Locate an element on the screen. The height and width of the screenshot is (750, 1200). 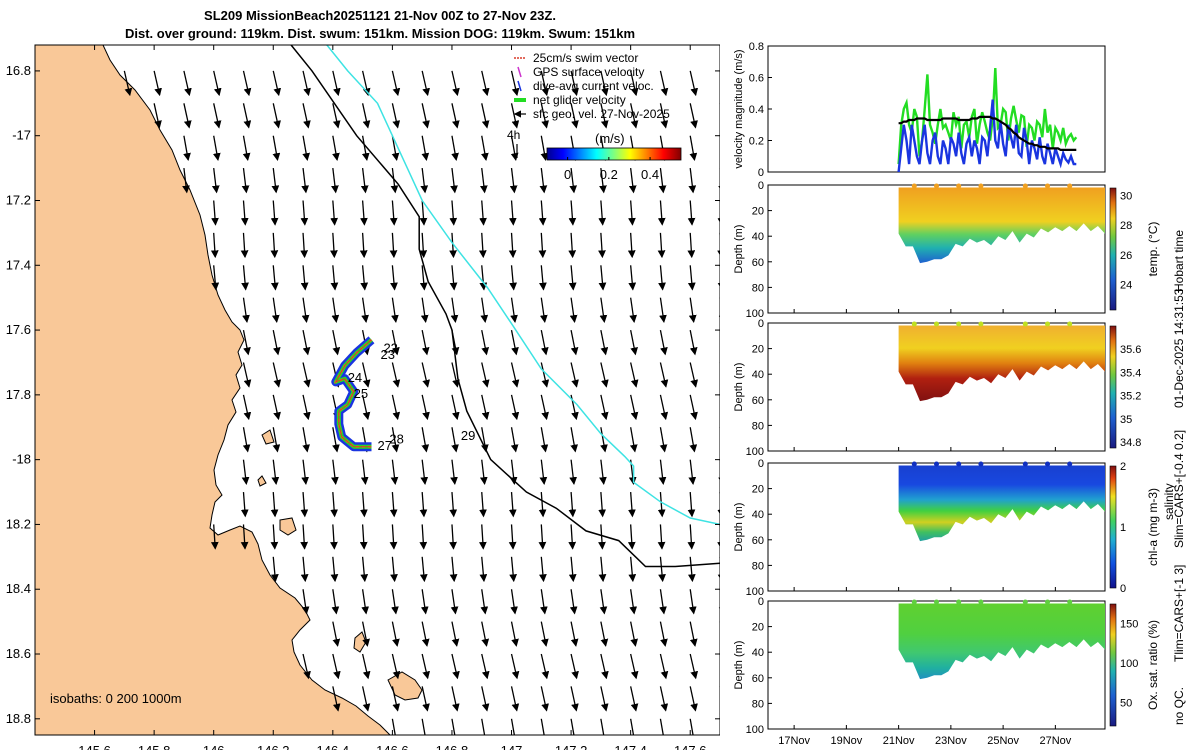
section-xtick-label: 25Nov is located at coordinates (1003, 741).